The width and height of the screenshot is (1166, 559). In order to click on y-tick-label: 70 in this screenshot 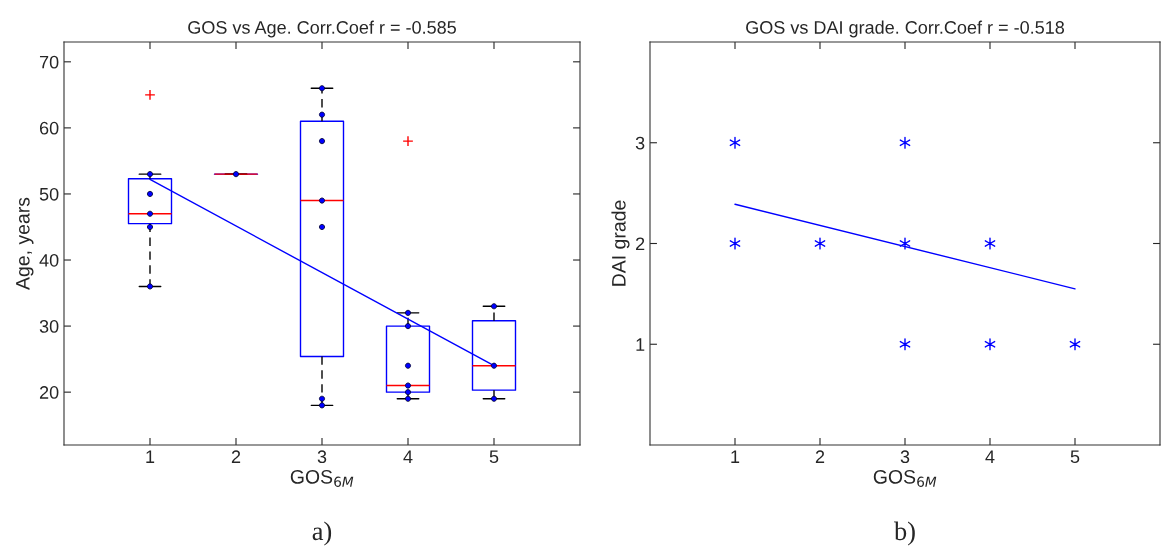, I will do `click(49, 62)`.